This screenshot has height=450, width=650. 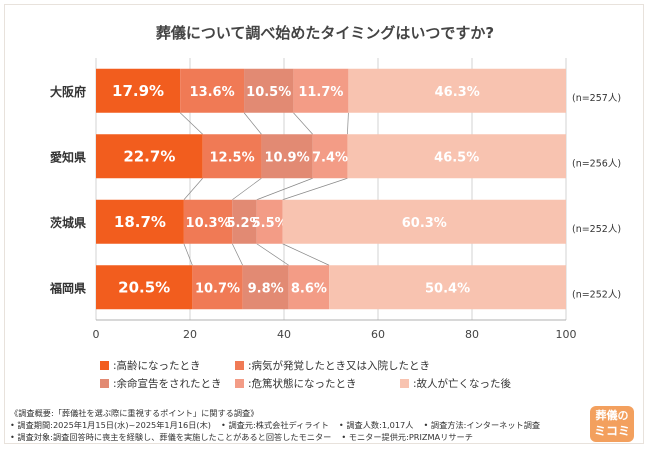 I want to click on data-label: 46.3%, so click(x=457, y=92).